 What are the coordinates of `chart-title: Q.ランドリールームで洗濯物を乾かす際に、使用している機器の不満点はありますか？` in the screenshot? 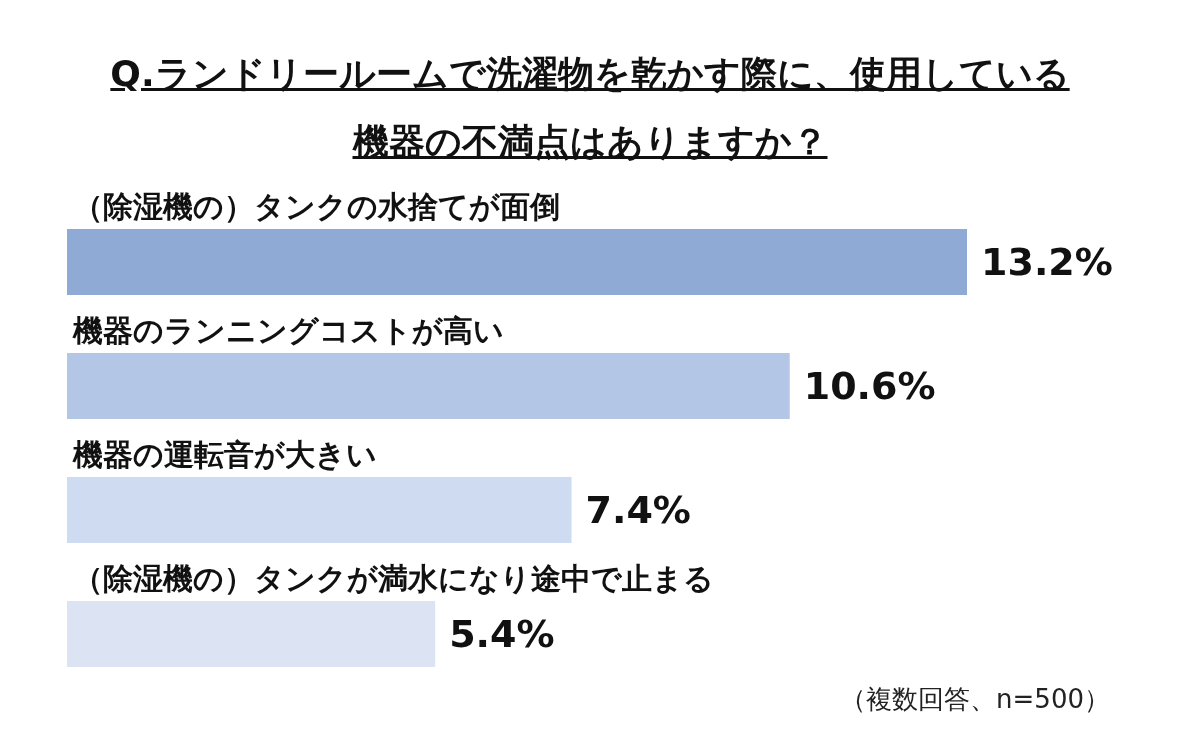 It's located at (590, 108).